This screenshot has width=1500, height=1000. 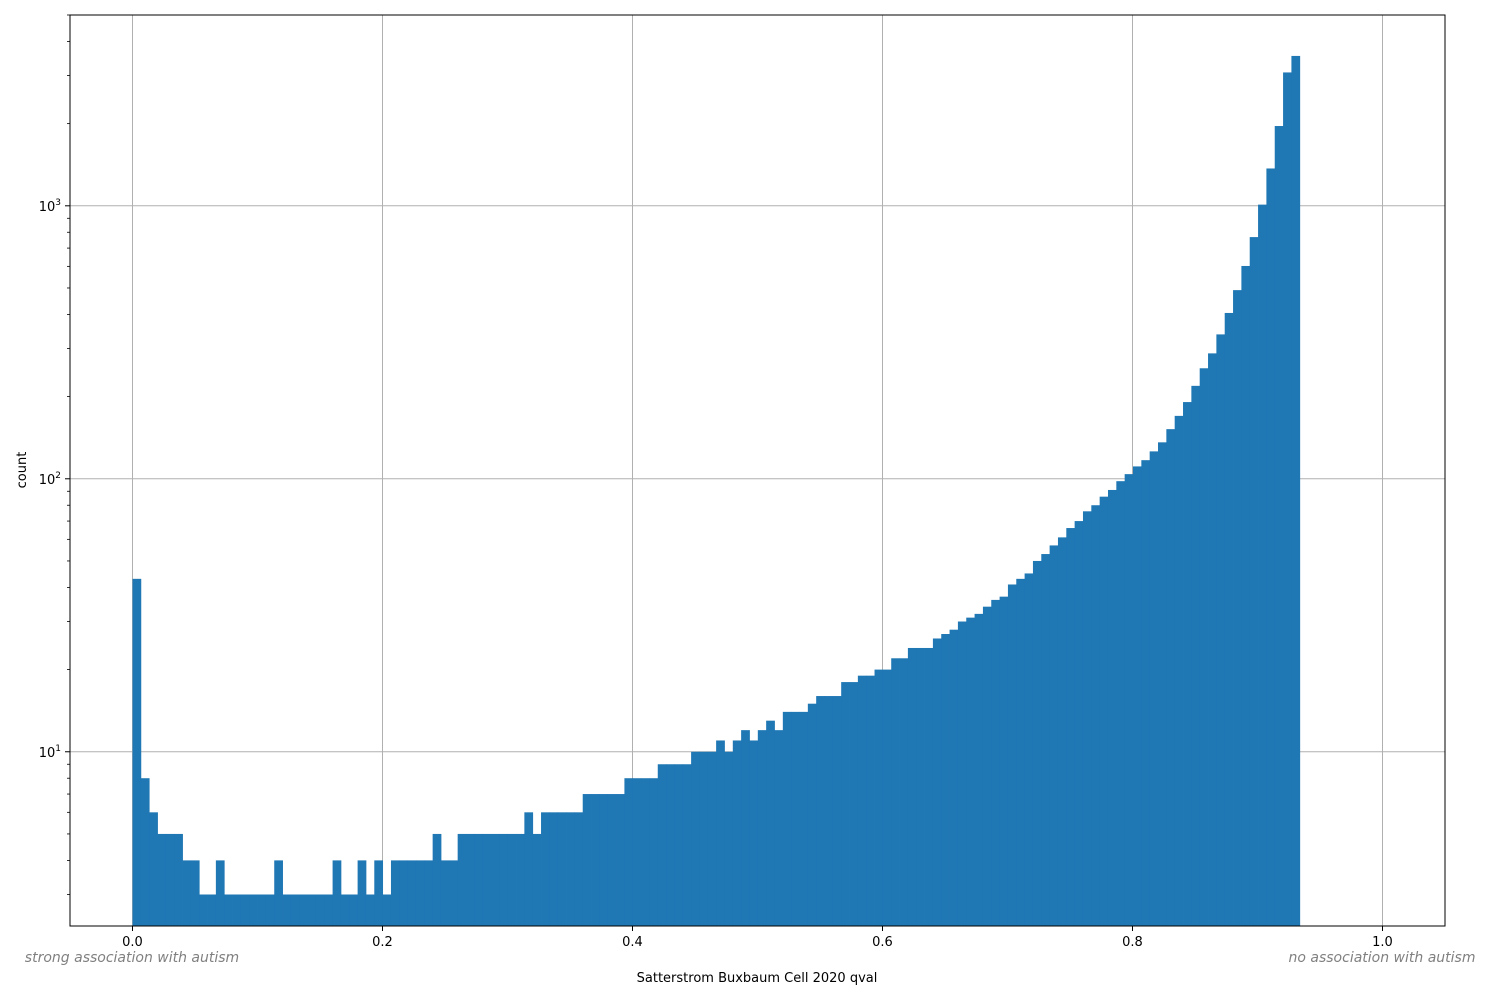 What do you see at coordinates (50, 206) in the screenshot?
I see `y-tick-label: 10³` at bounding box center [50, 206].